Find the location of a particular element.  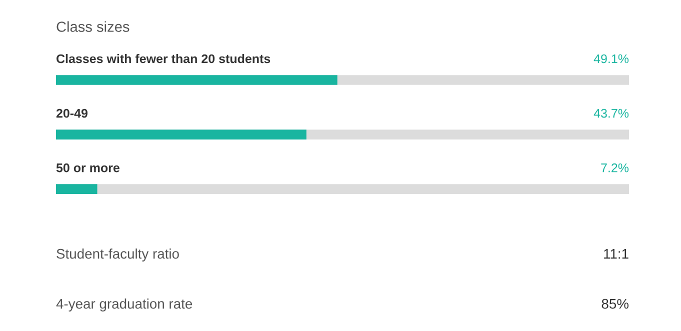

chart-title: Class sizes is located at coordinates (93, 26).